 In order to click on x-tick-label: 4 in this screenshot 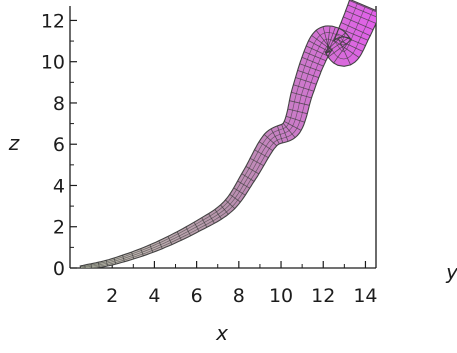, I will do `click(154, 296)`.